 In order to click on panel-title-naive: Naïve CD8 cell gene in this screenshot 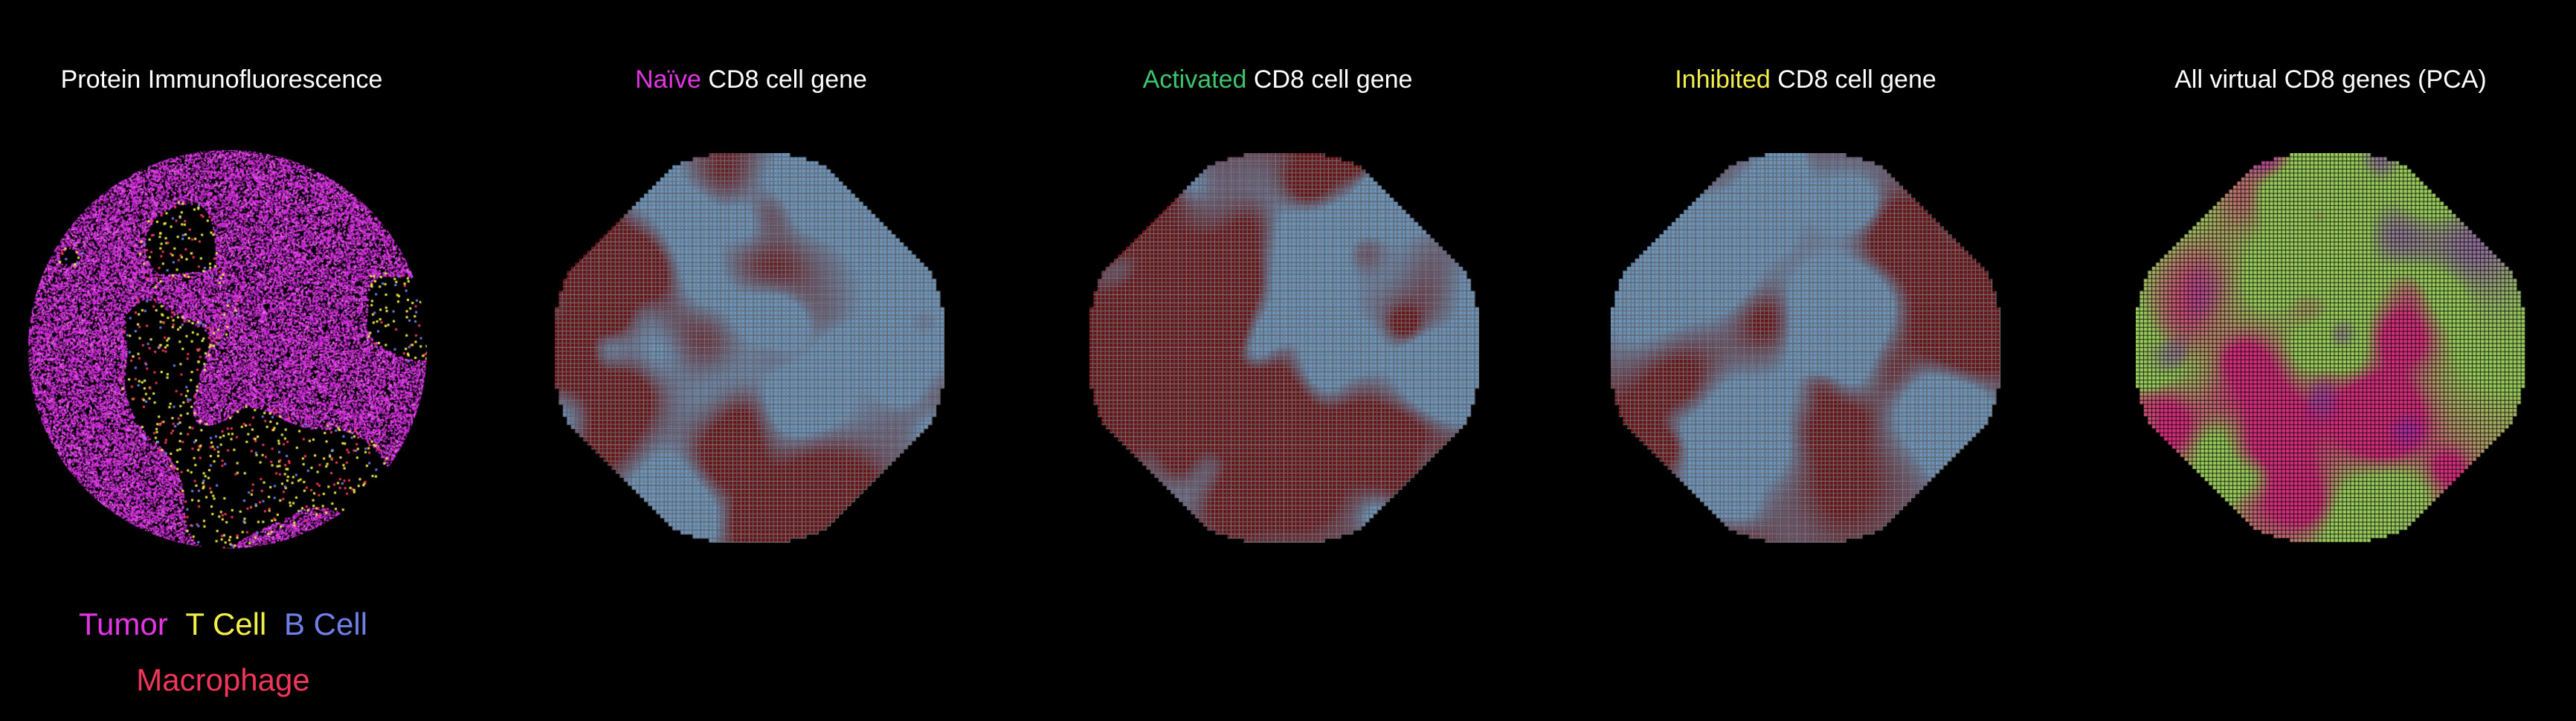, I will do `click(751, 79)`.